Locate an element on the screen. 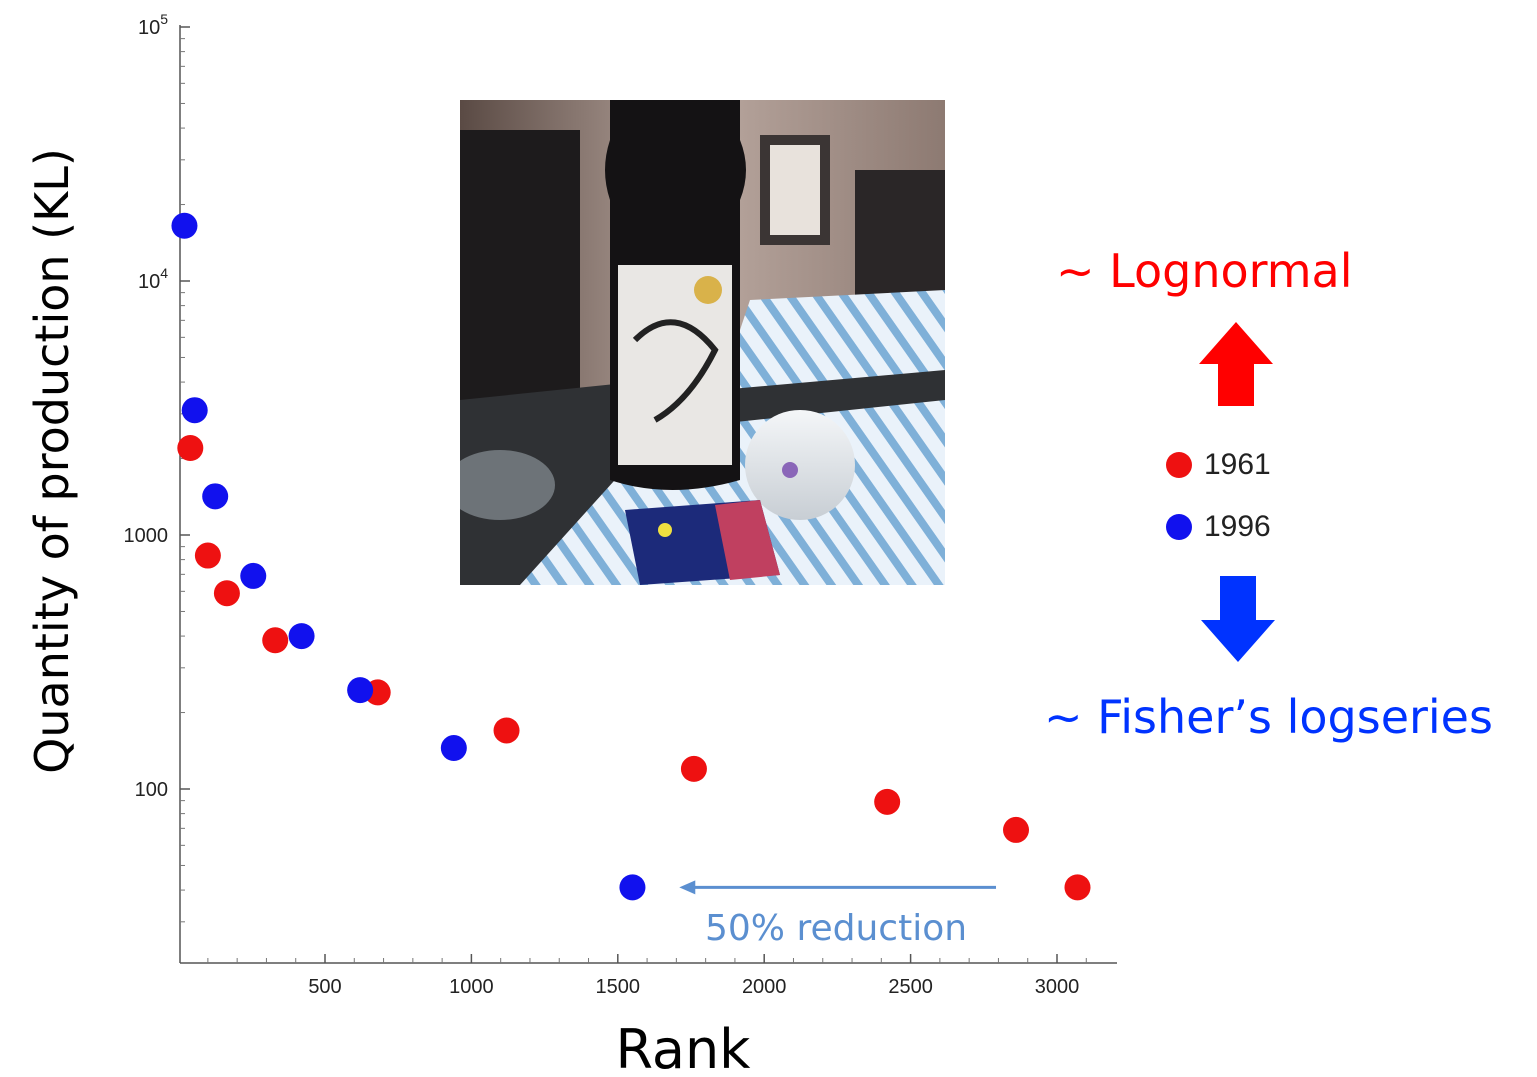  up-arrow-icon is located at coordinates (1236, 364).